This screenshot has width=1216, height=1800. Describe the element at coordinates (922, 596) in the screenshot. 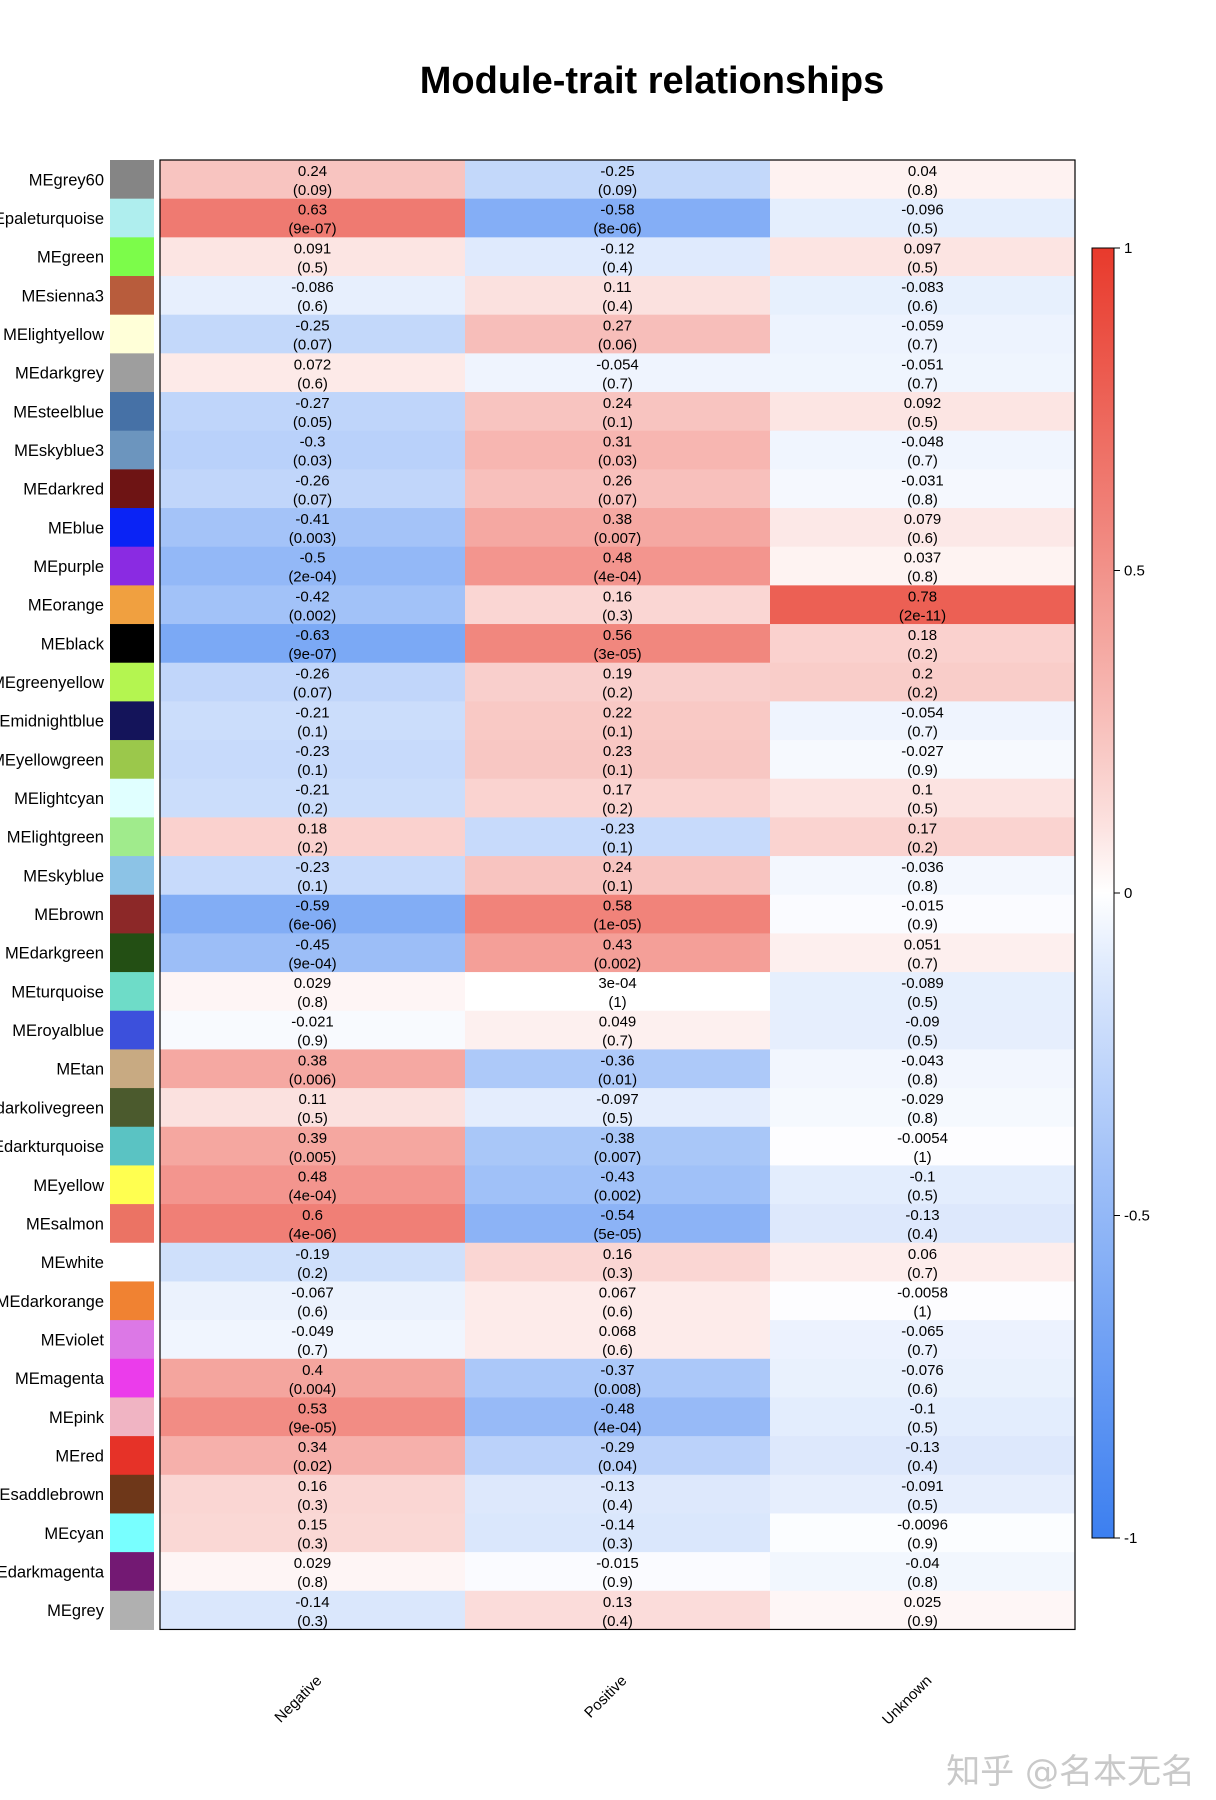

I see `cell-value: 0.78` at that location.